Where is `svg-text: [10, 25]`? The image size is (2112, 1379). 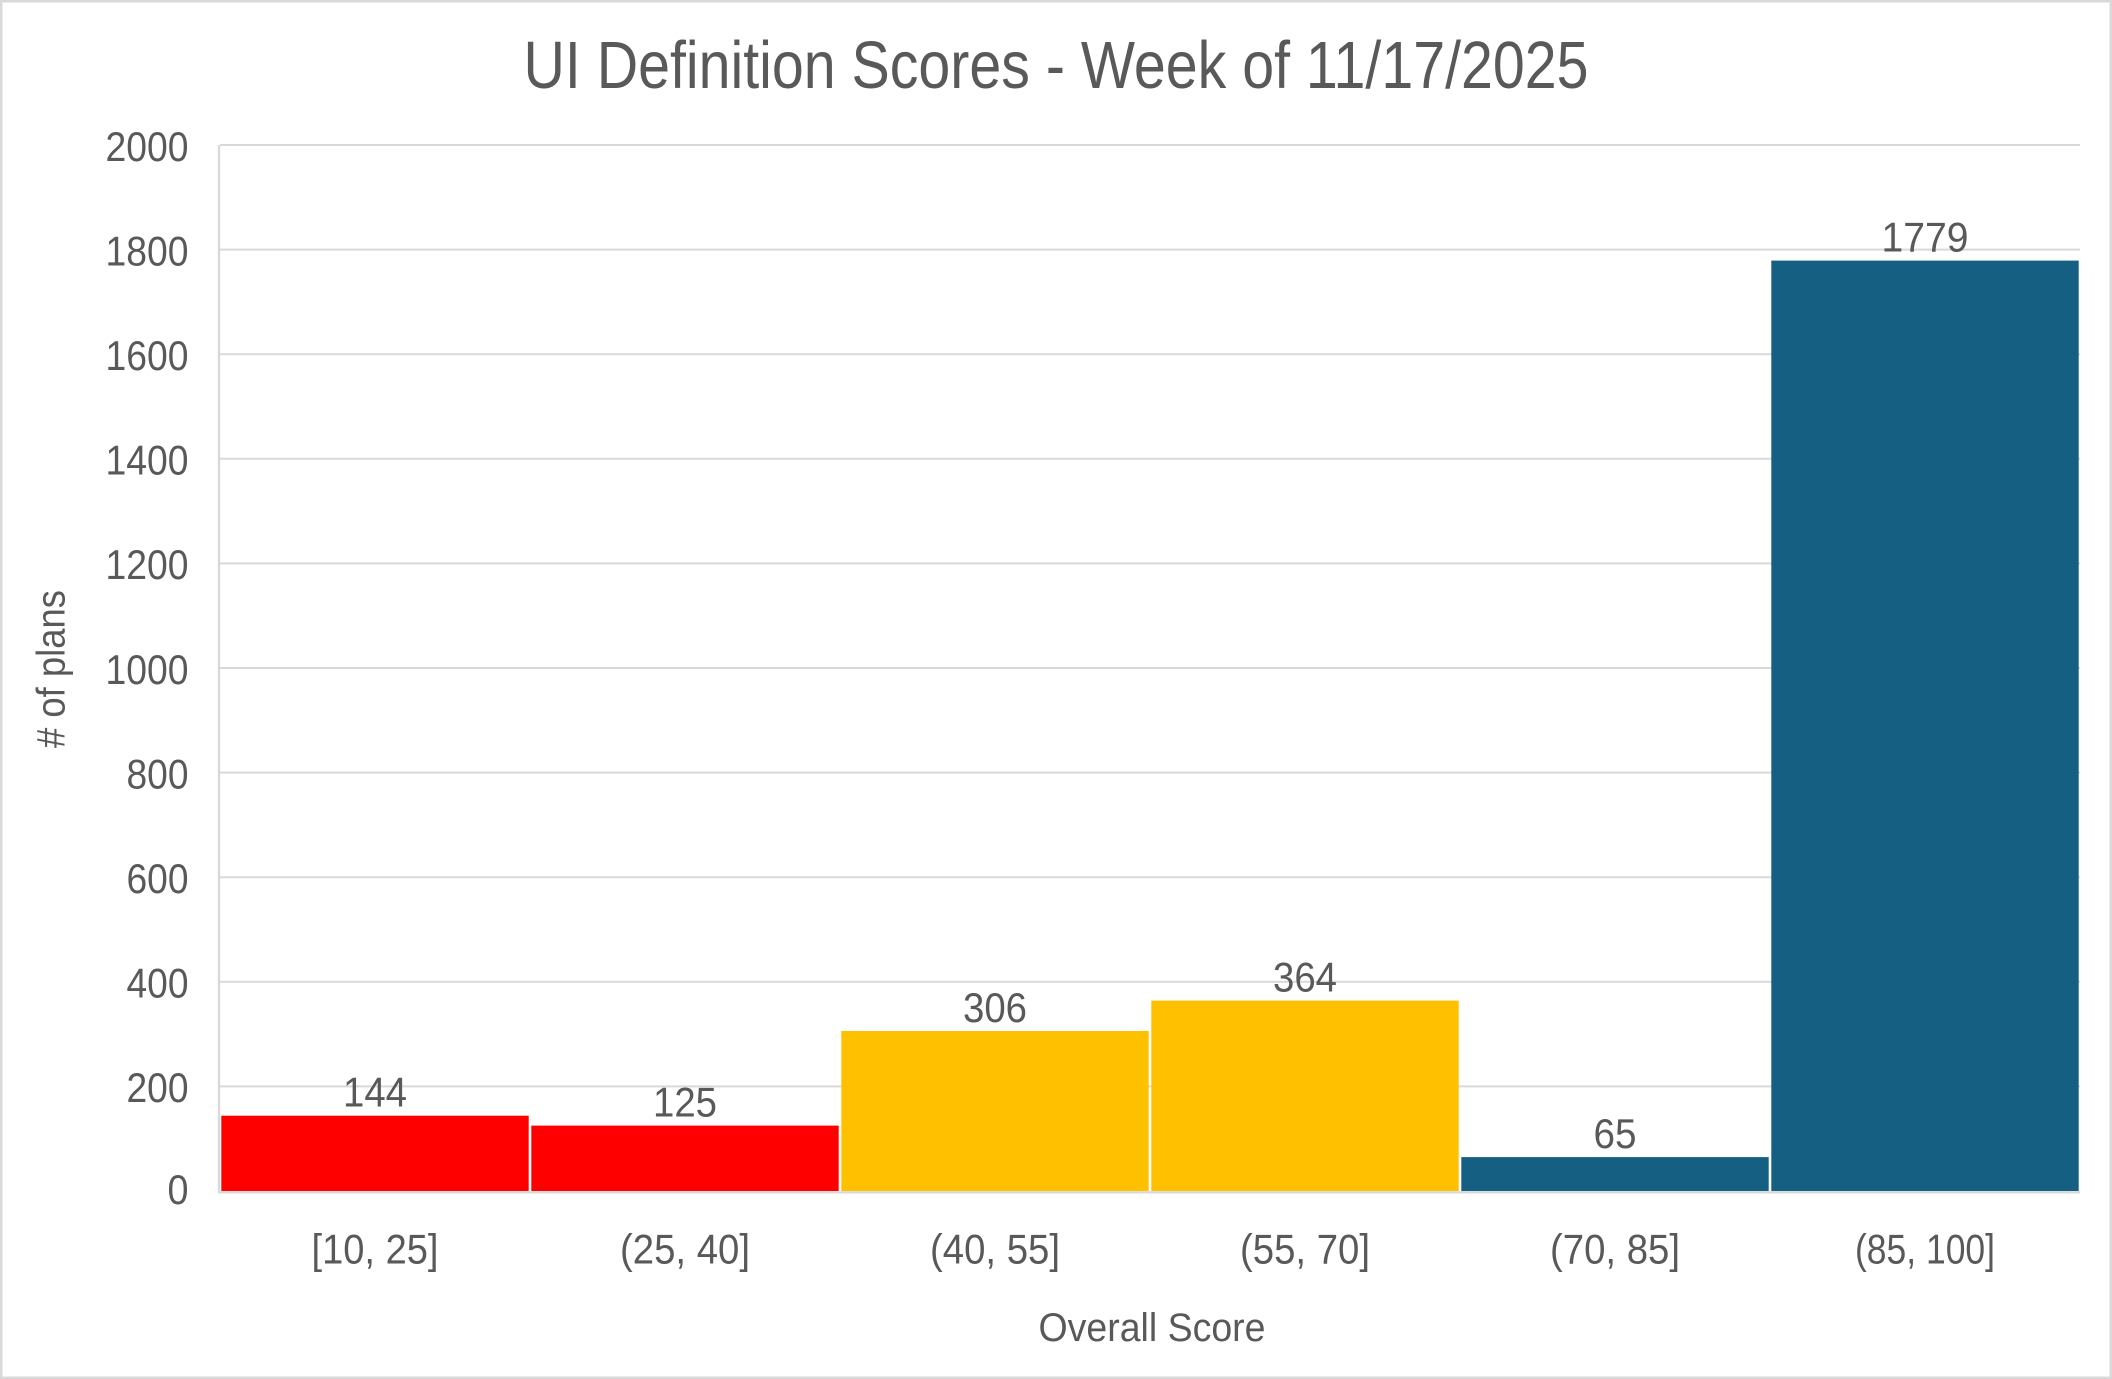 svg-text: [10, 25] is located at coordinates (375, 1249).